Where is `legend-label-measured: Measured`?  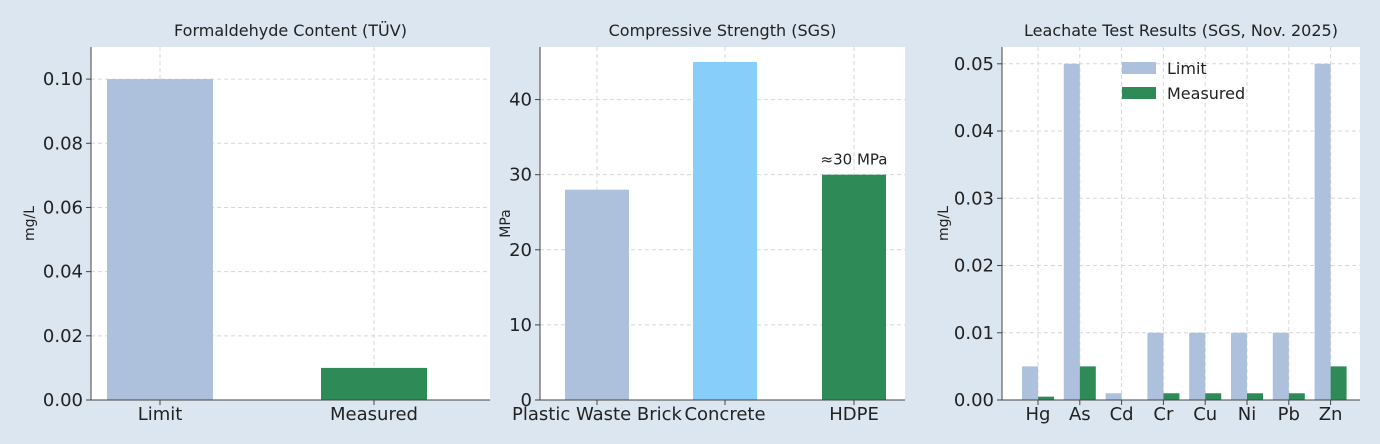
legend-label-measured: Measured is located at coordinates (1206, 93).